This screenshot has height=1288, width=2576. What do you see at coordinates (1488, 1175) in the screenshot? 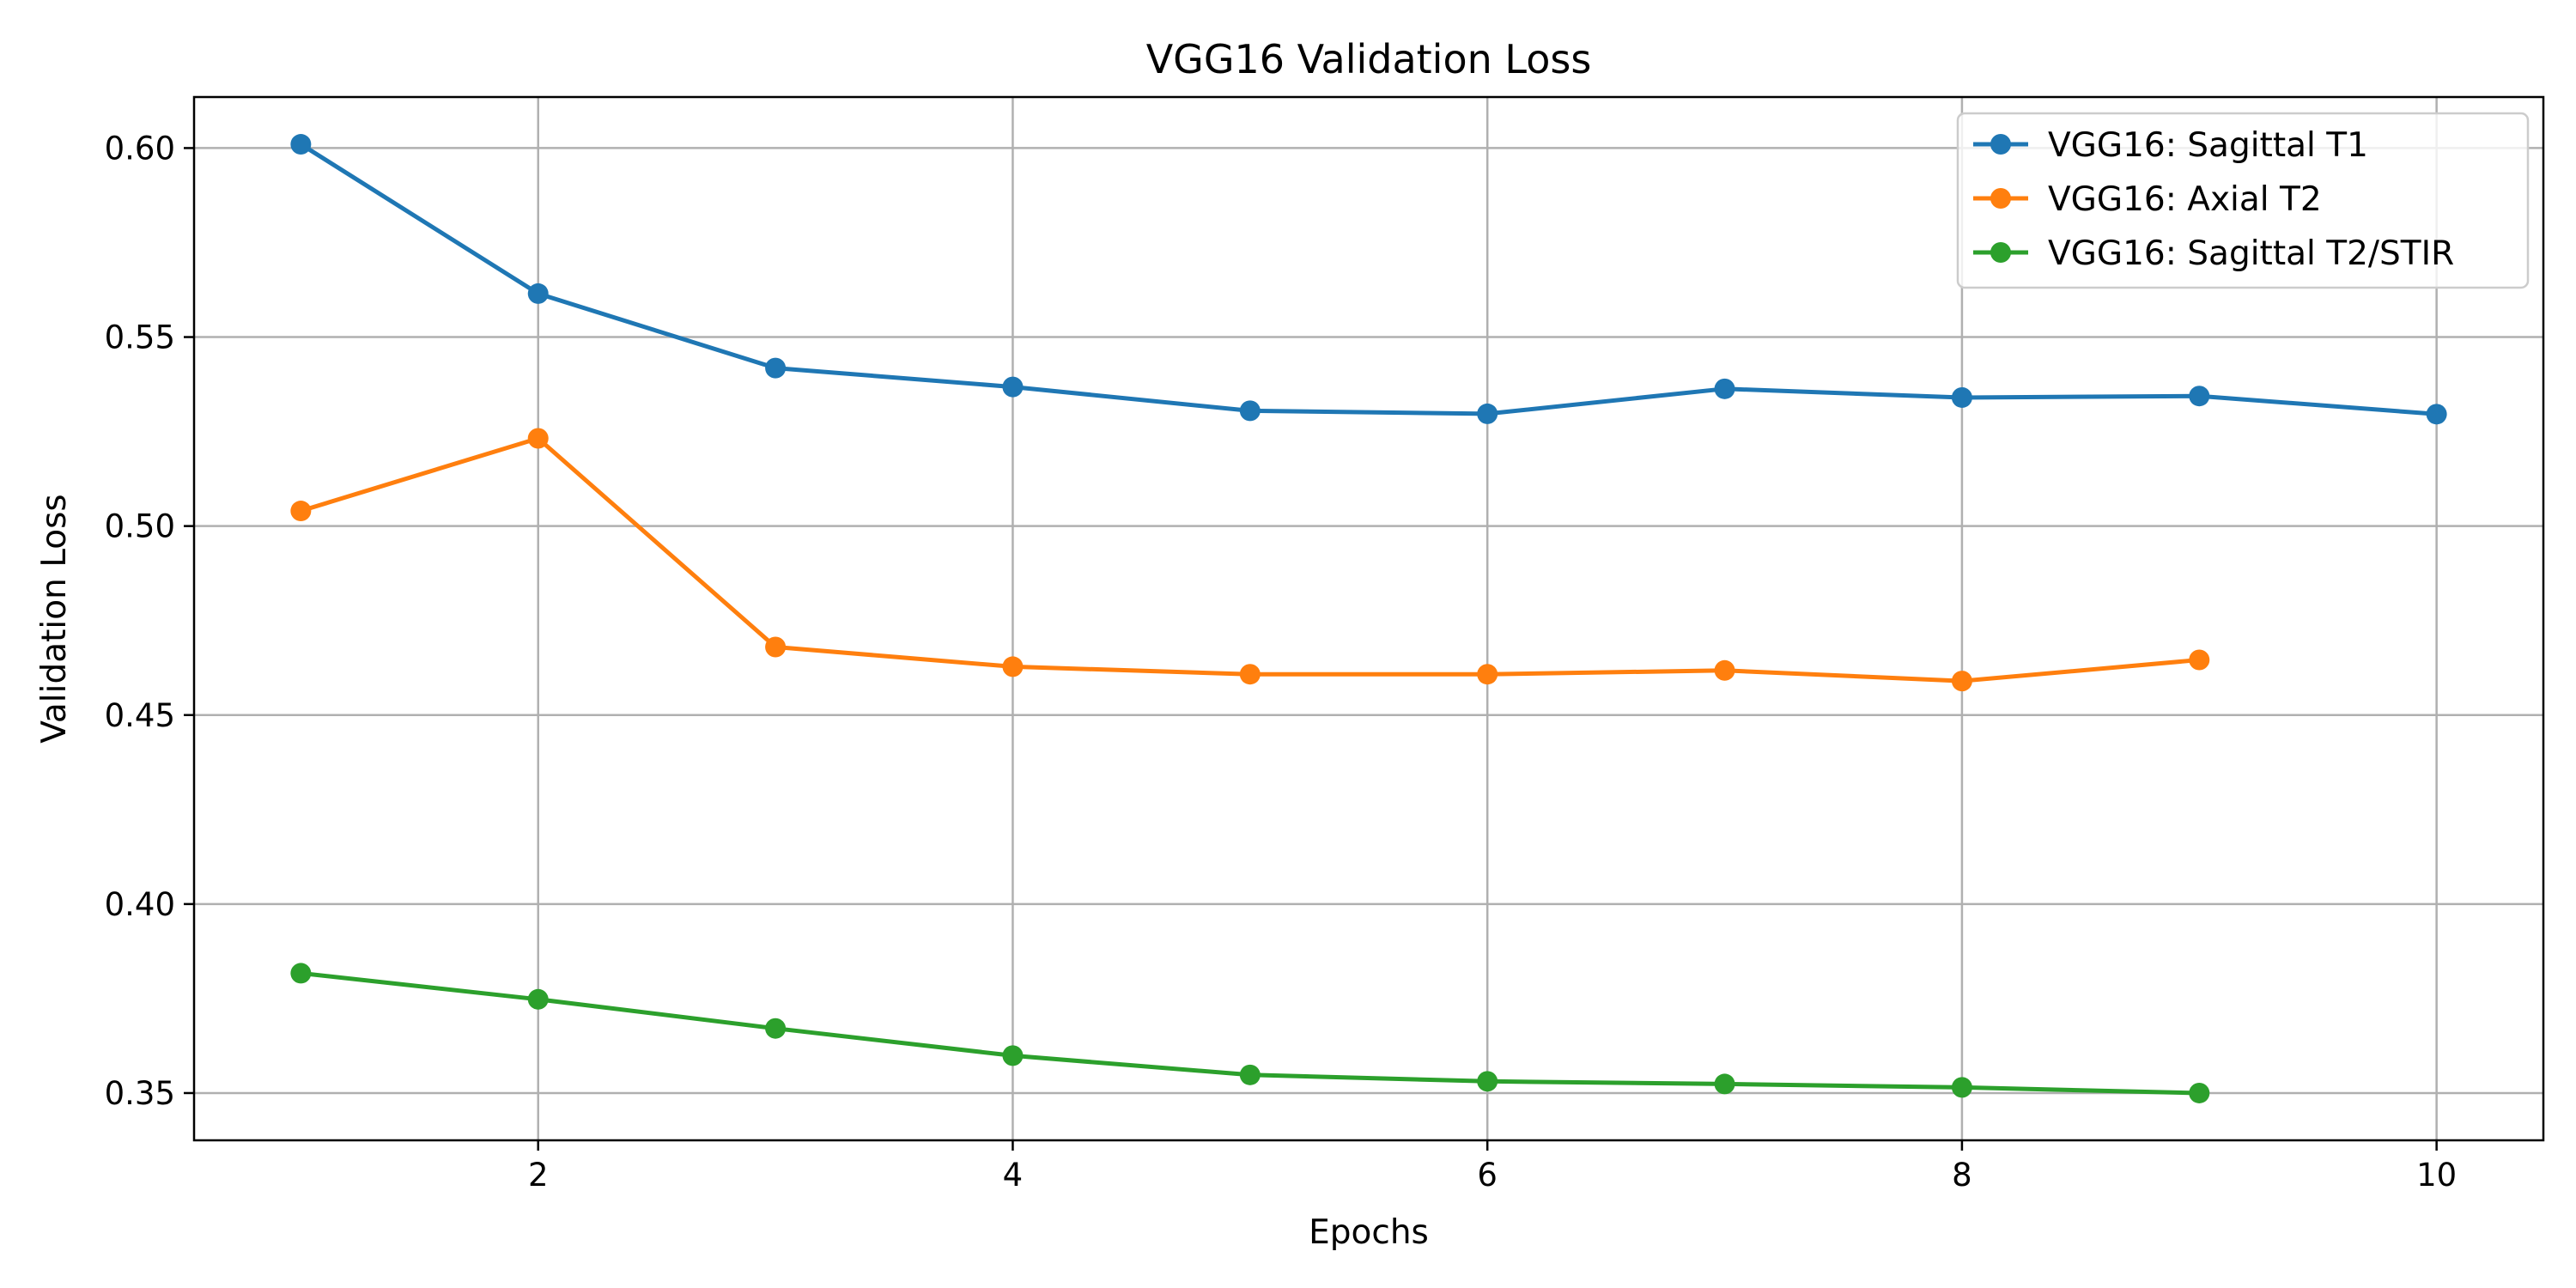
I see `x-tick-label: 6` at bounding box center [1488, 1175].